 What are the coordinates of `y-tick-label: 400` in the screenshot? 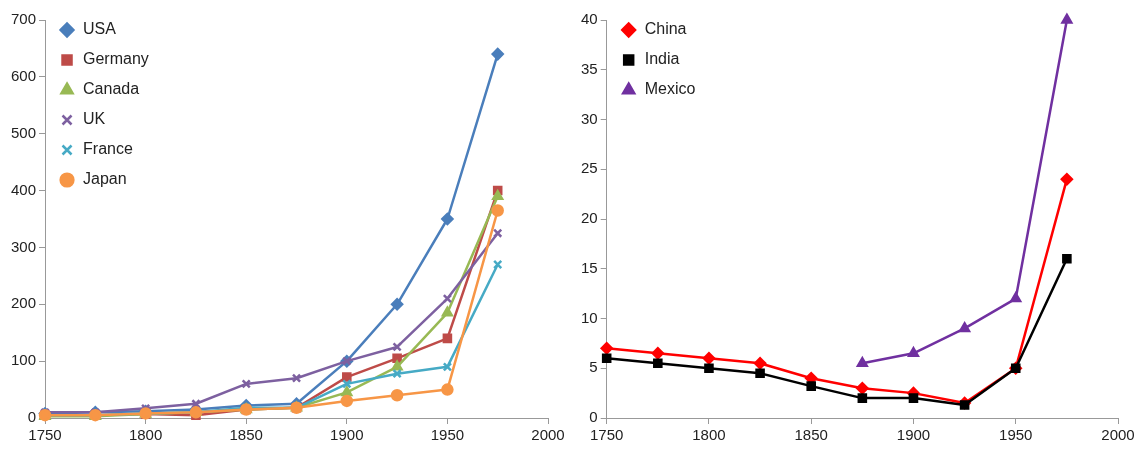 It's located at (24, 189).